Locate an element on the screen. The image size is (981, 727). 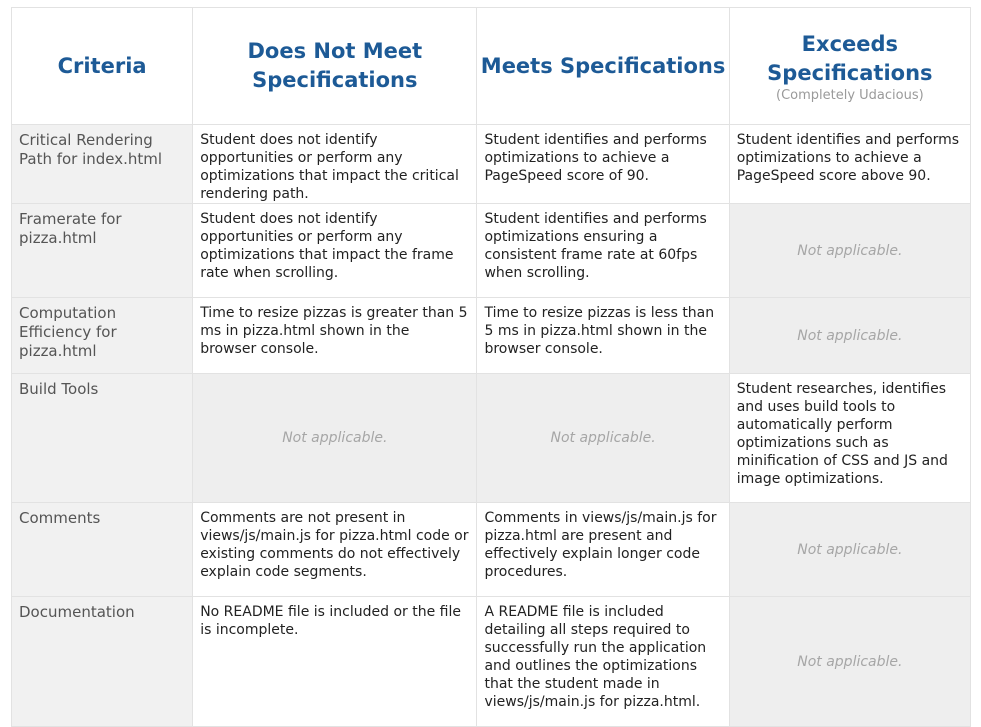
header-exceeds-title: Exceeds Specifications is located at coordinates (850, 58).